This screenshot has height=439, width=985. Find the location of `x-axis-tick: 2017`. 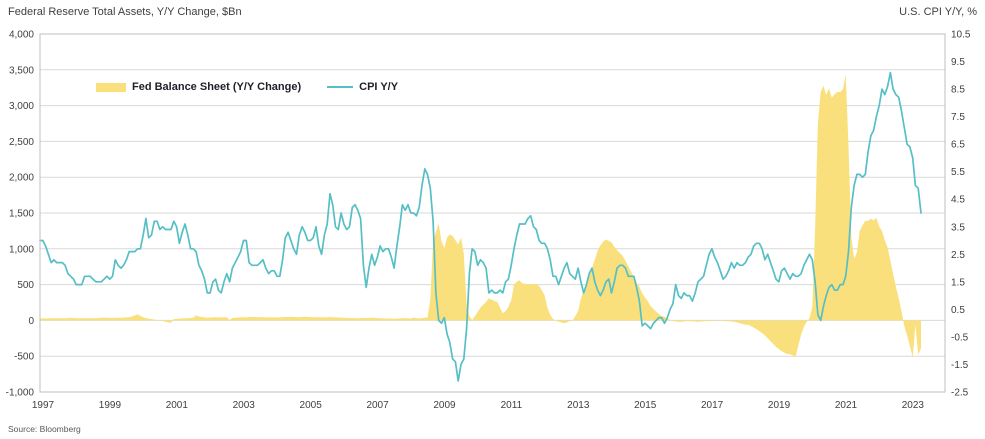

x-axis-tick: 2017 is located at coordinates (712, 405).